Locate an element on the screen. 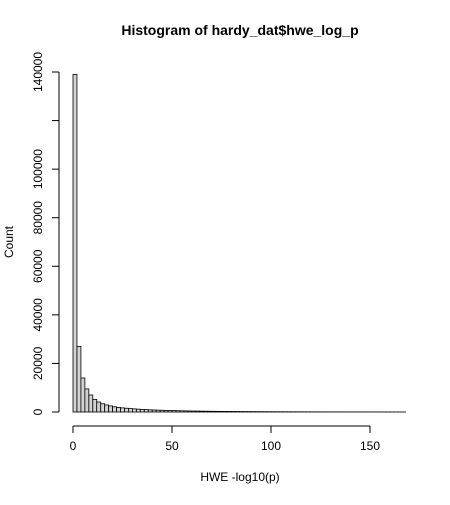 The width and height of the screenshot is (450, 505). y-axis: 0 20000 40000 60000 80000 100000 140000 is located at coordinates (45, 234).